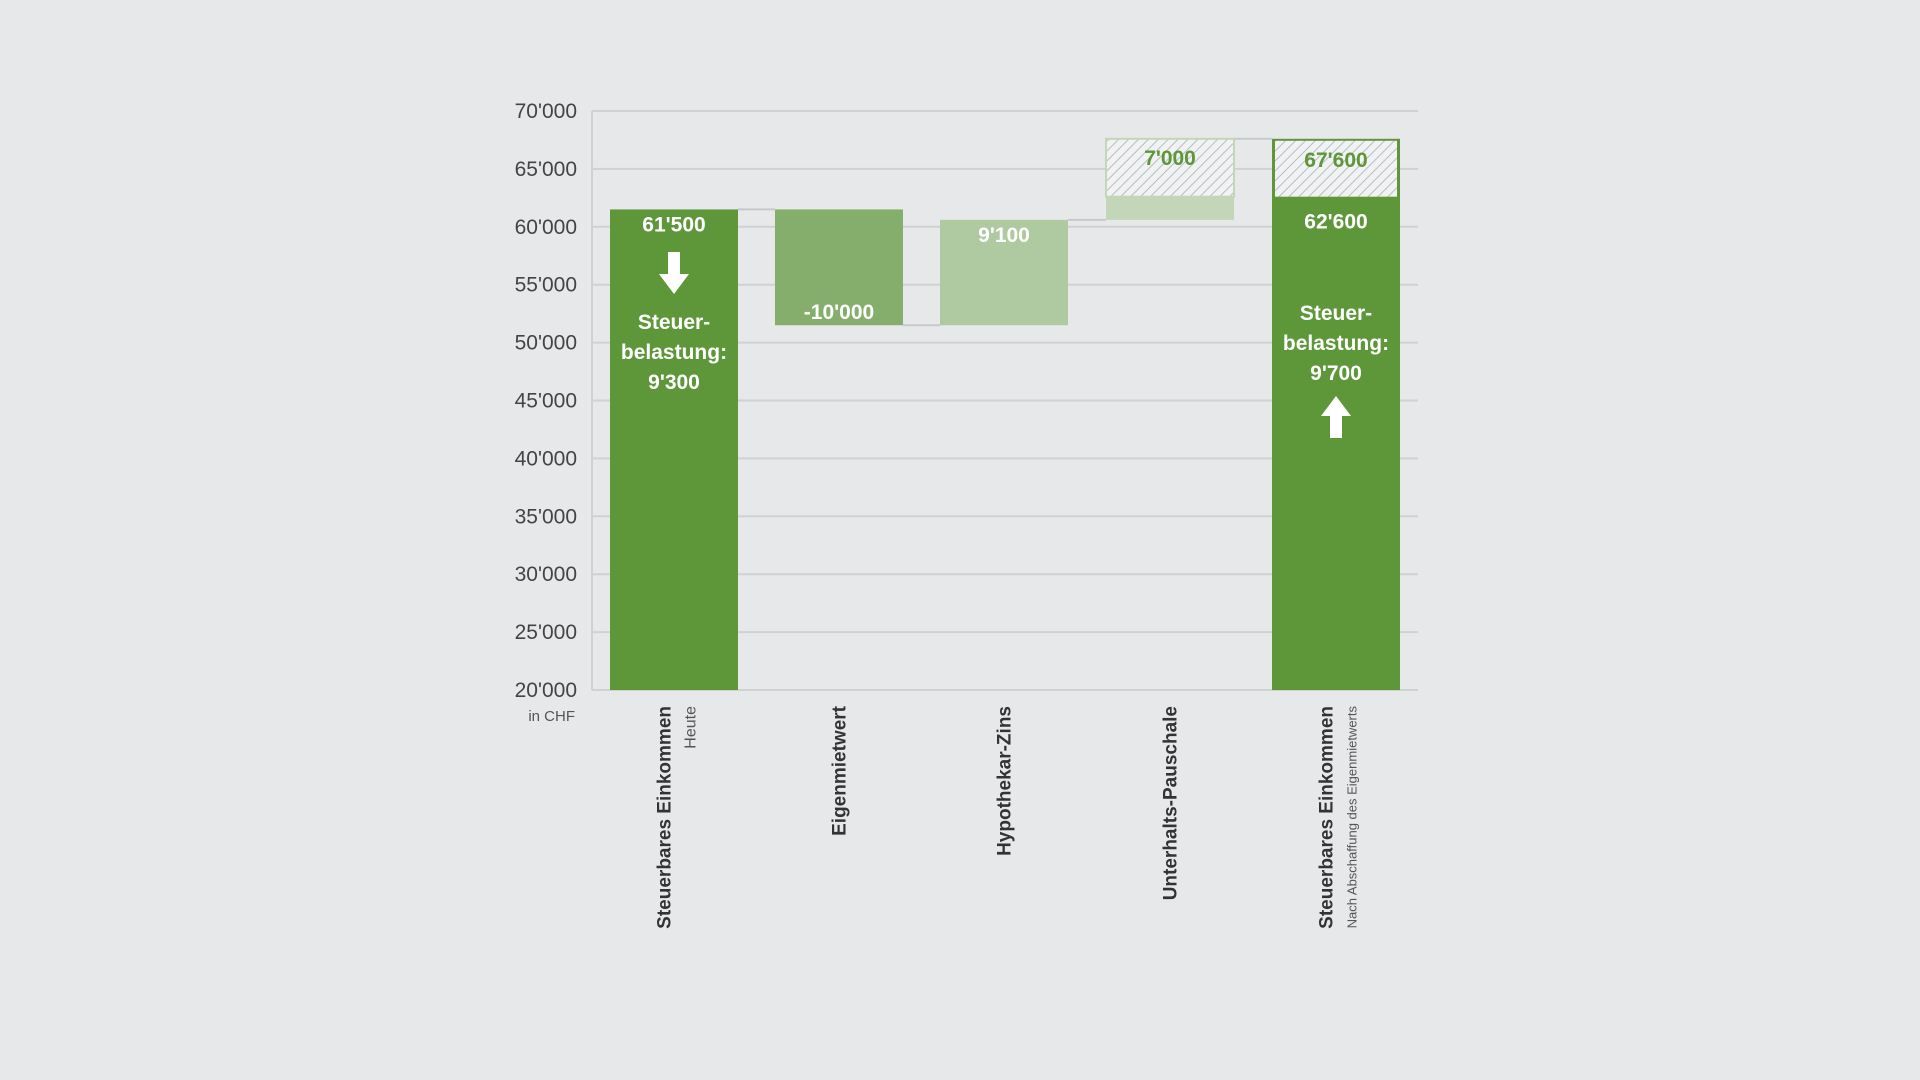 The width and height of the screenshot is (1920, 1080). What do you see at coordinates (1352, 817) in the screenshot?
I see `category-sublabel: Nach Abschaffung des Eigenmietwerts` at bounding box center [1352, 817].